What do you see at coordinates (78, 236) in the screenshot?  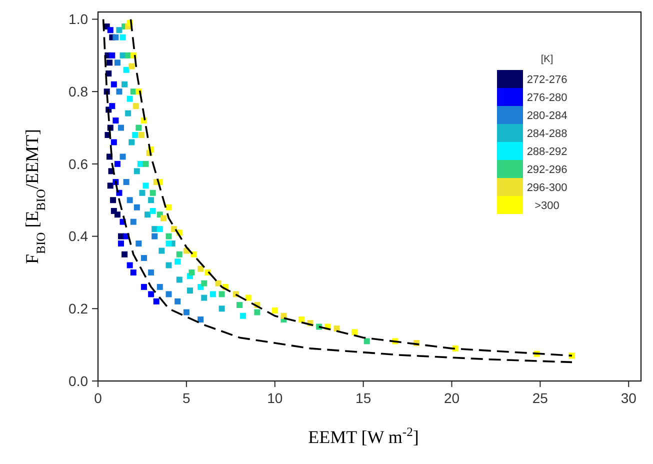 I see `y-tick-label: 0.4` at bounding box center [78, 236].